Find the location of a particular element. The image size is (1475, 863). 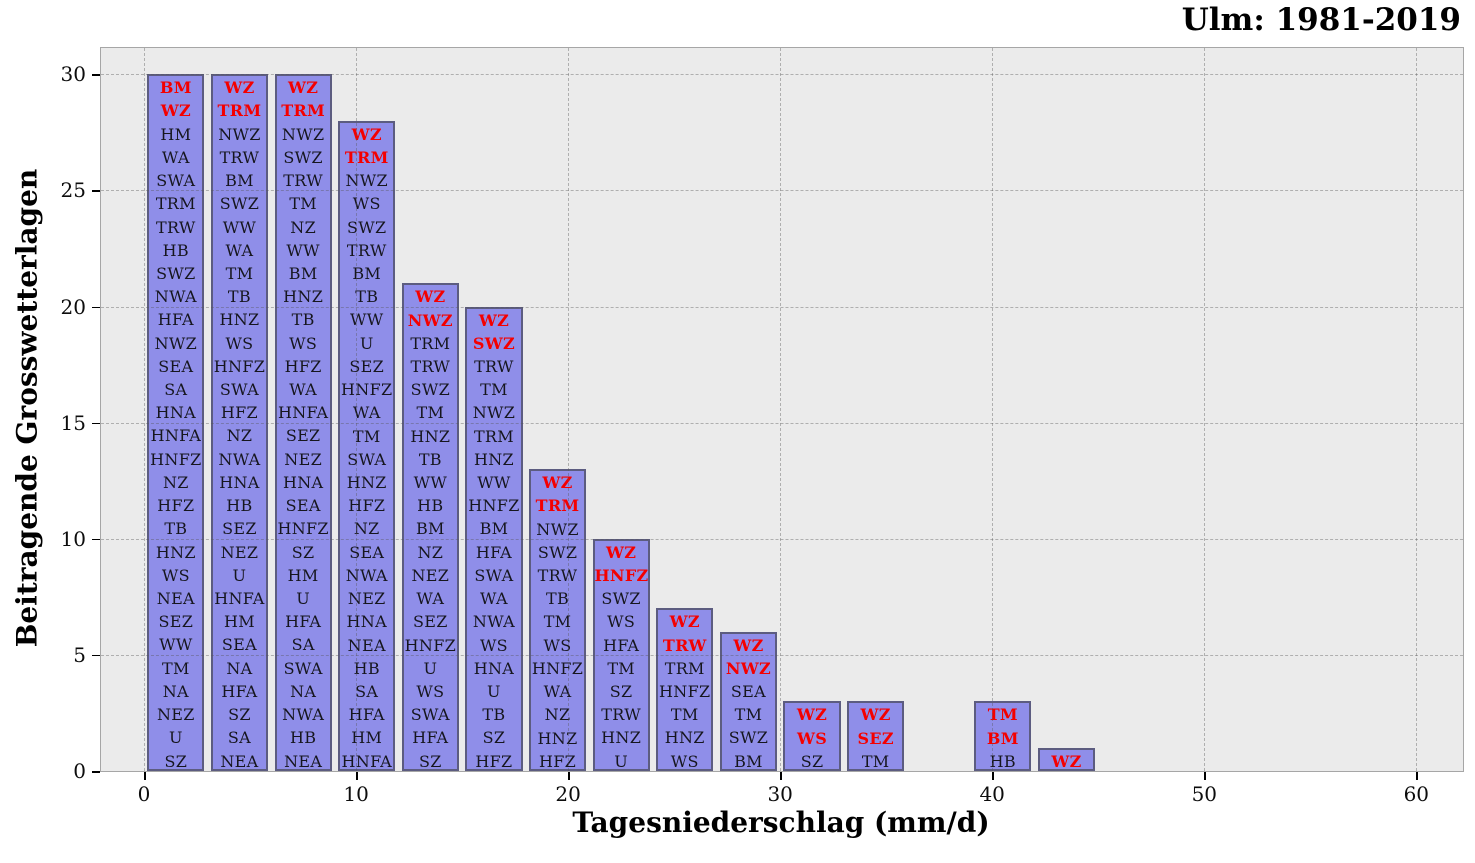

gwl-label: NEZ is located at coordinates (303, 459).